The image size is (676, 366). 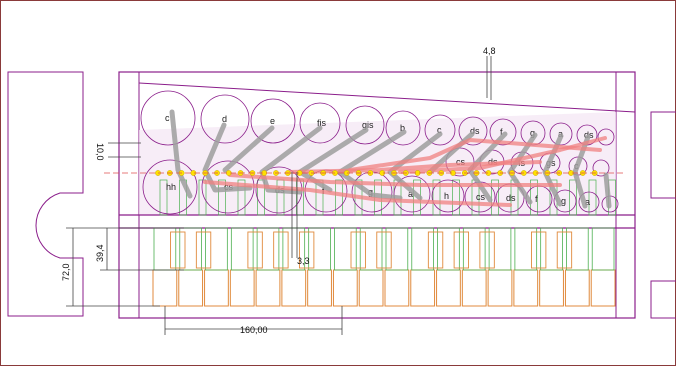 I want to click on pipe-back-label: c, so click(x=439, y=130).